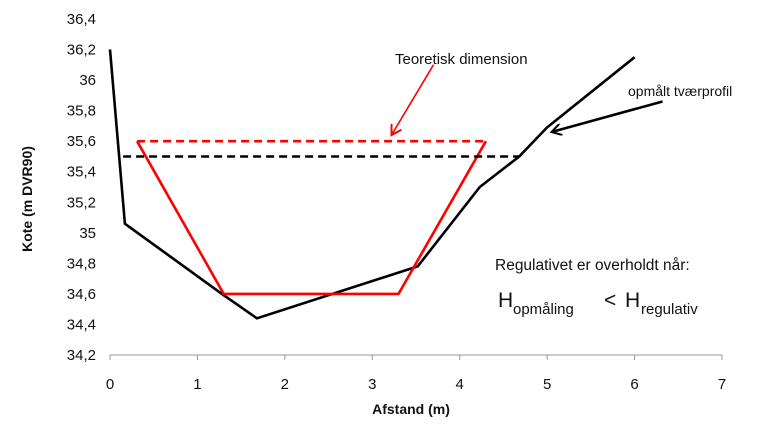 This screenshot has width=761, height=425. I want to click on y-tick-label: 36, so click(87, 80).